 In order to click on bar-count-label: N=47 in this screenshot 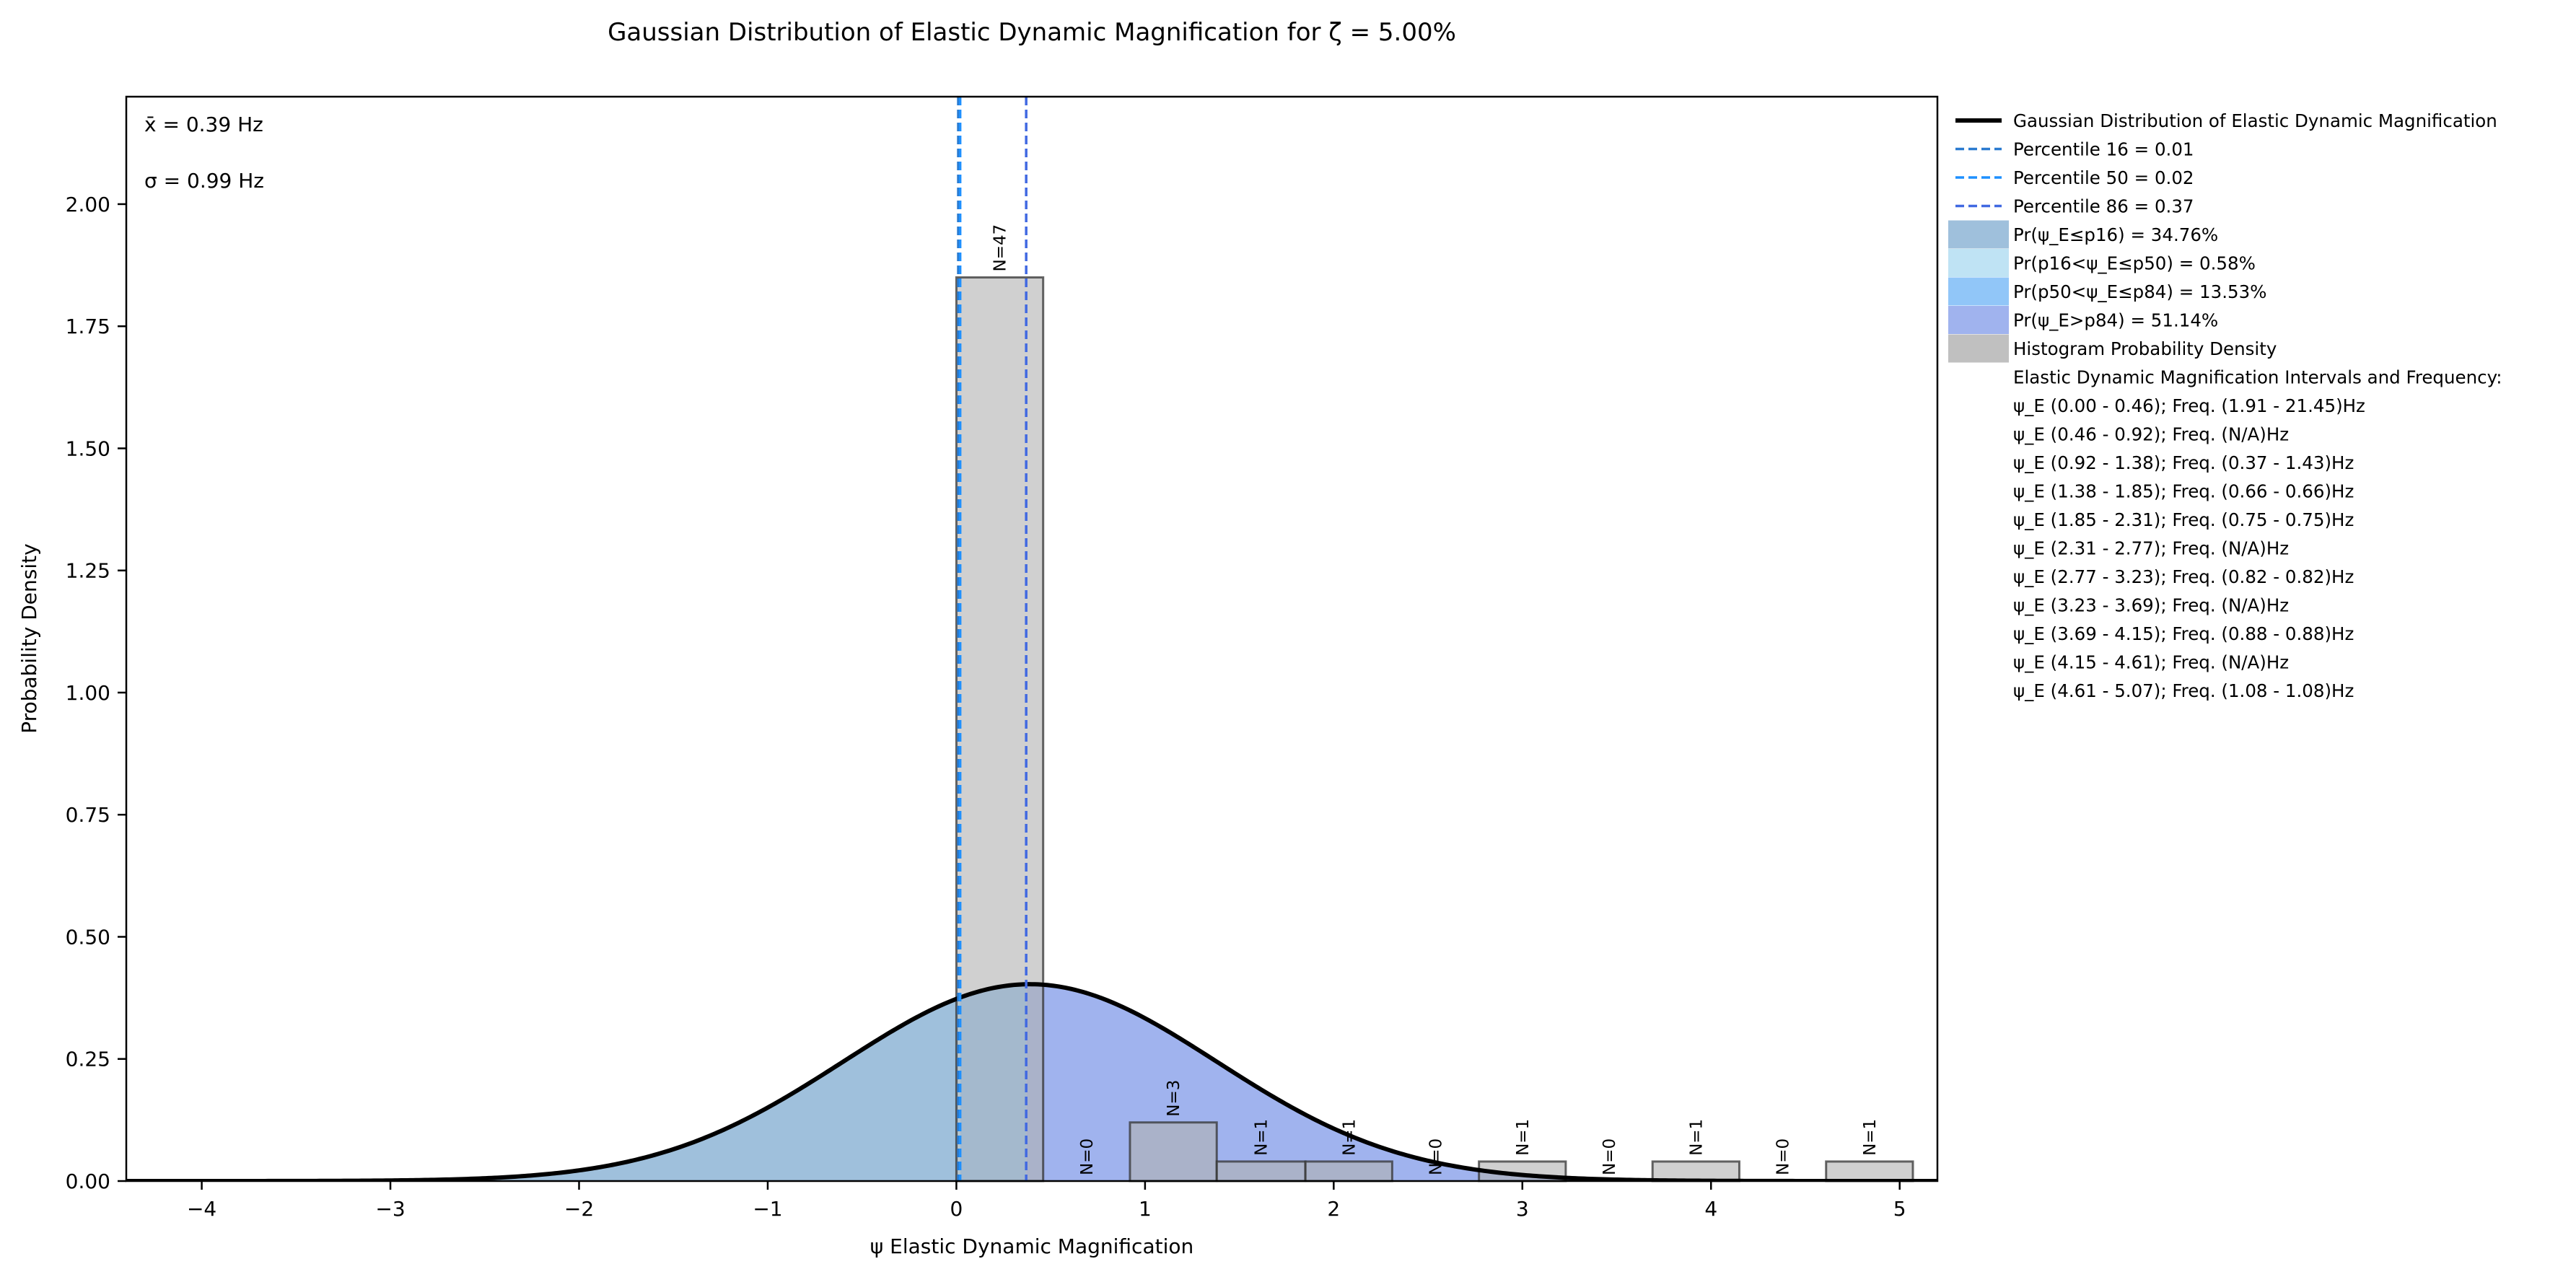, I will do `click(1000, 248)`.